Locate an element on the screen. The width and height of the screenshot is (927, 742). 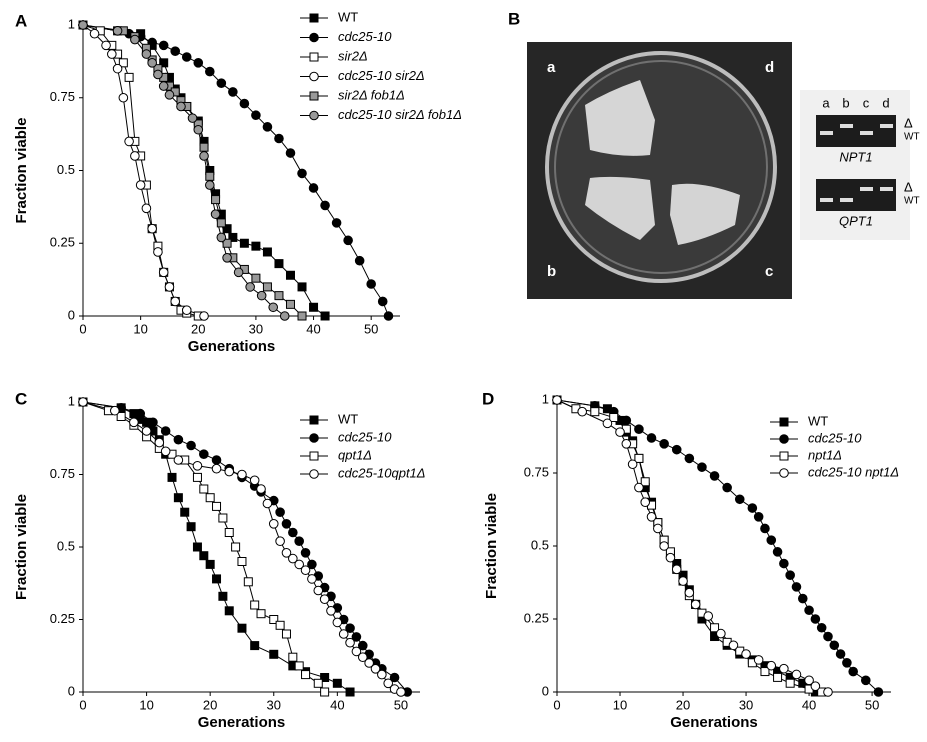
x-tick-label: 40 is located at coordinates (337, 704).